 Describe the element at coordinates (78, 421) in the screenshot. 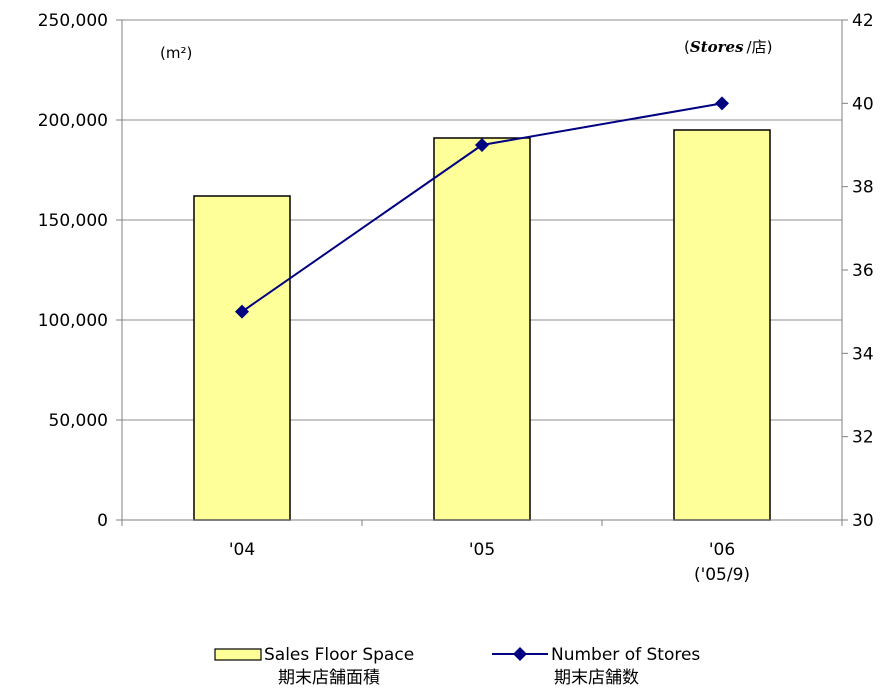

I see `left-tick-label: 50,000` at that location.